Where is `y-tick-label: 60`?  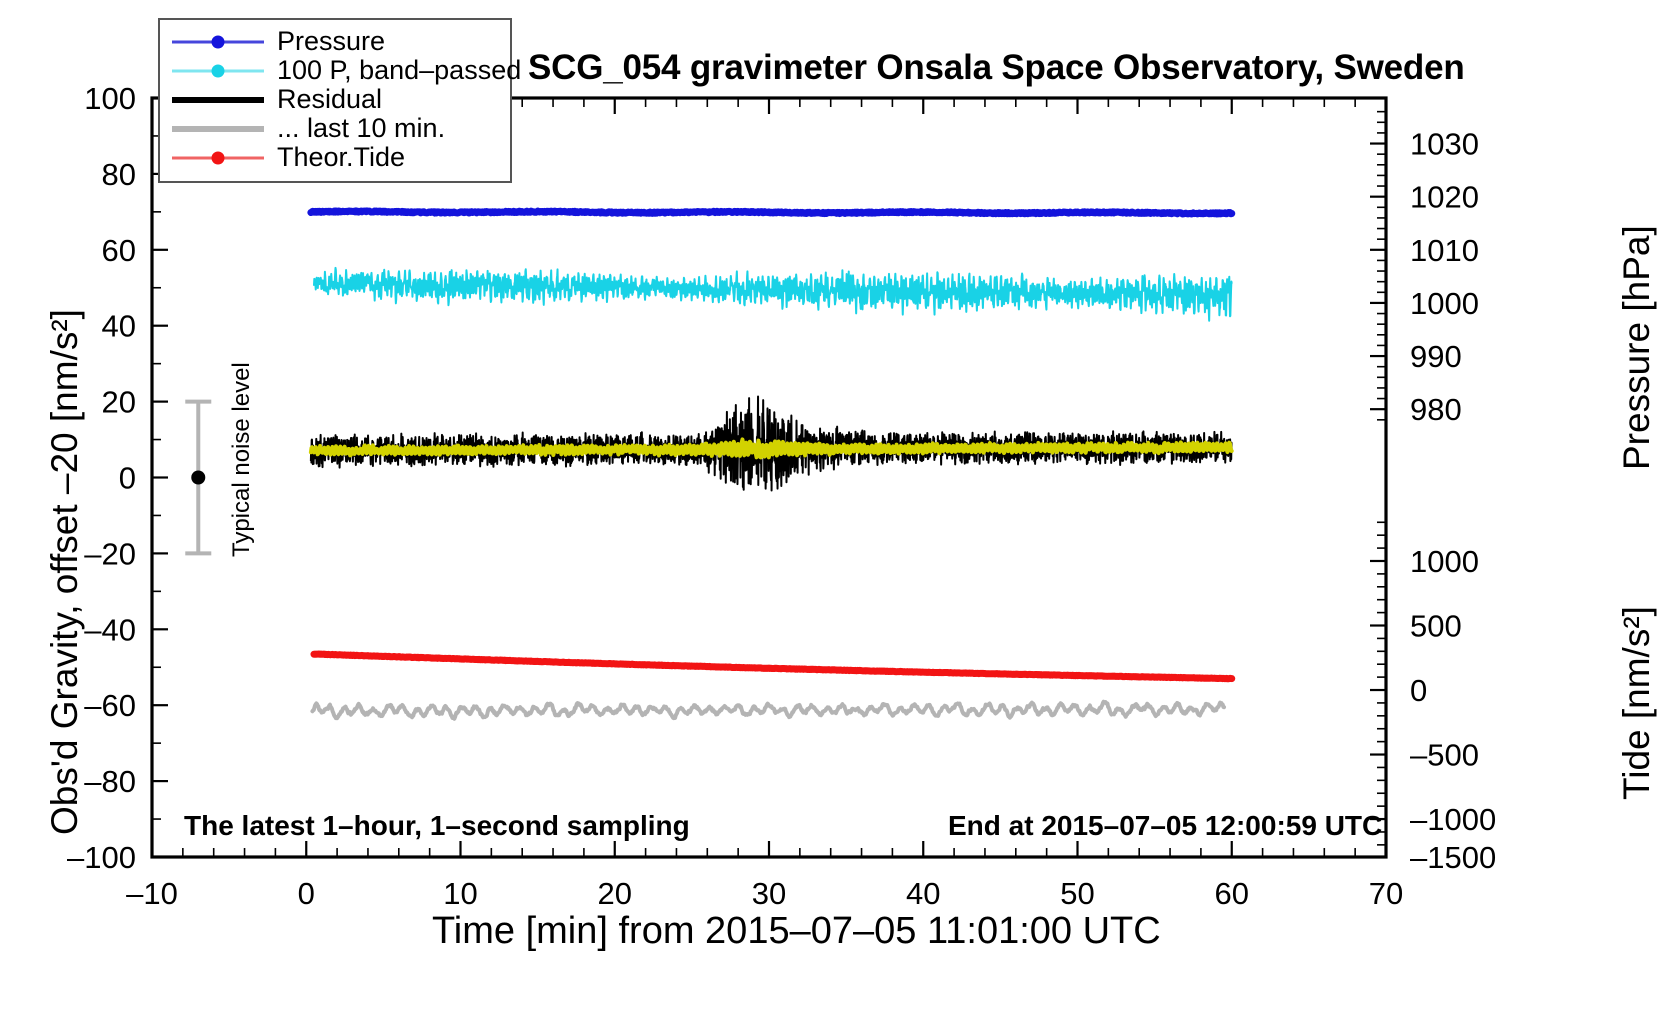 y-tick-label: 60 is located at coordinates (119, 250).